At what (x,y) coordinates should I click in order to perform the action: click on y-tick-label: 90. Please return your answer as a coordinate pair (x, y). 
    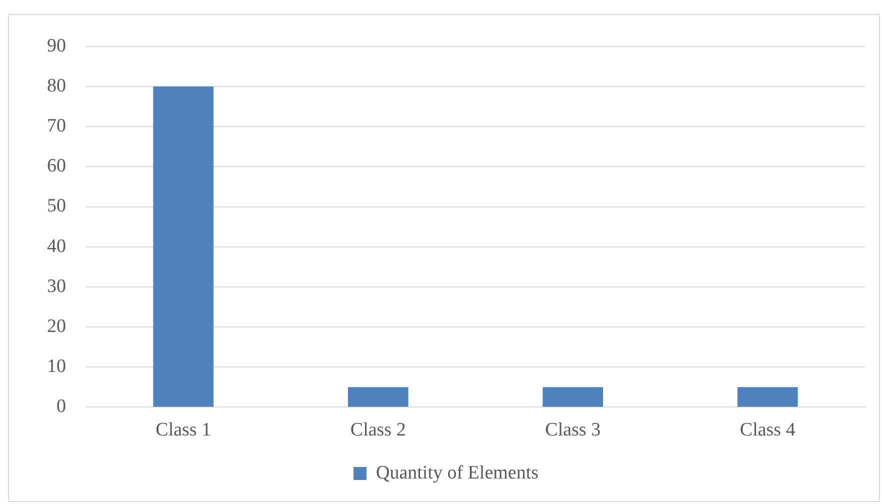
    Looking at the image, I should click on (56, 45).